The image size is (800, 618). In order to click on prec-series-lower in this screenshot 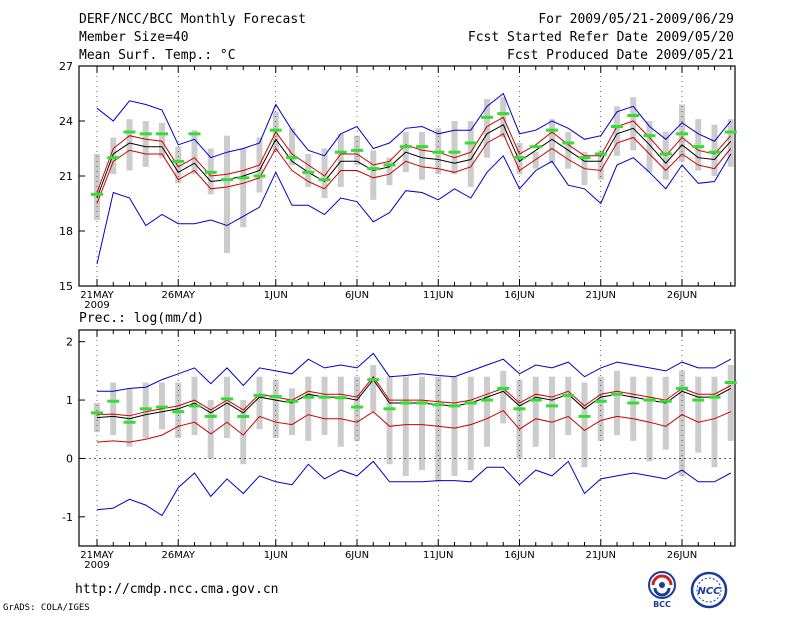, I will do `click(413, 426)`.